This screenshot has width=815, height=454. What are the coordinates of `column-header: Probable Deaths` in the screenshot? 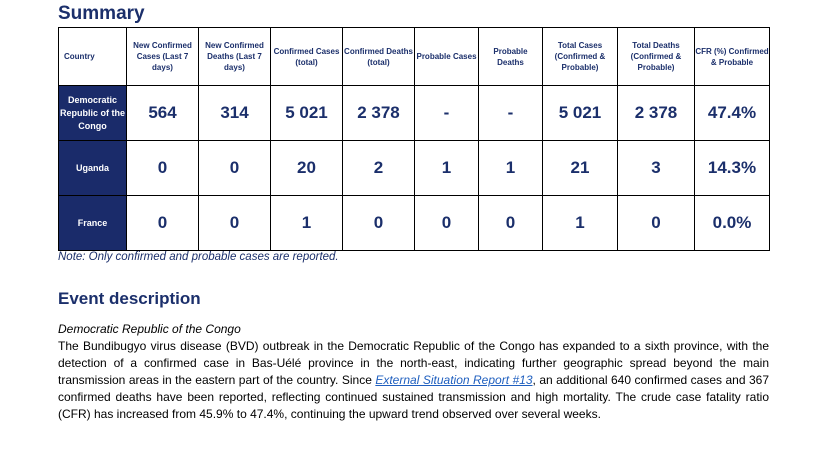 It's located at (510, 56).